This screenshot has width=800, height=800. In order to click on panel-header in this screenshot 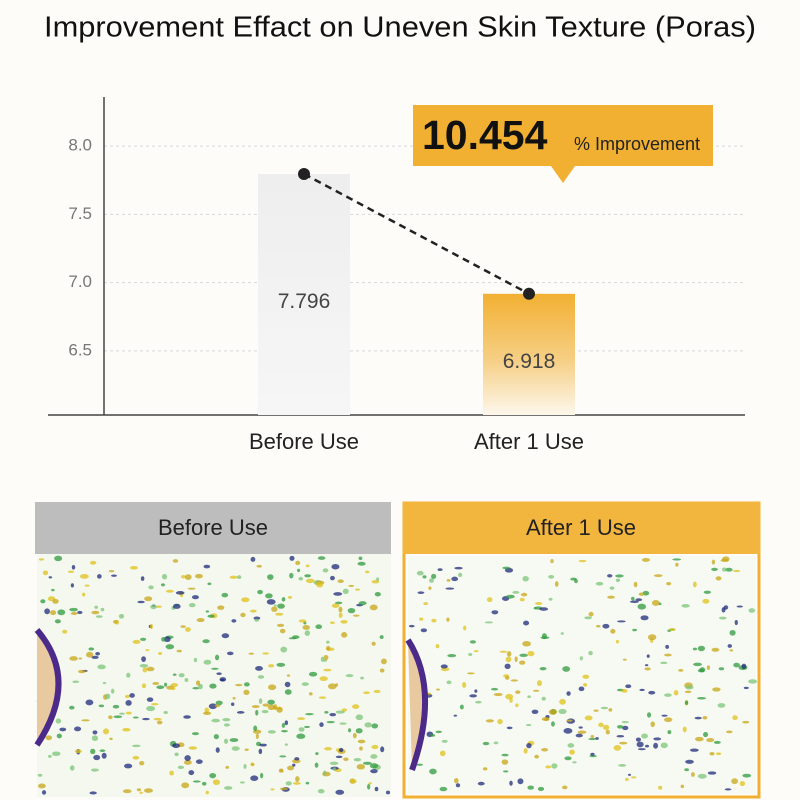, I will do `click(213, 528)`.